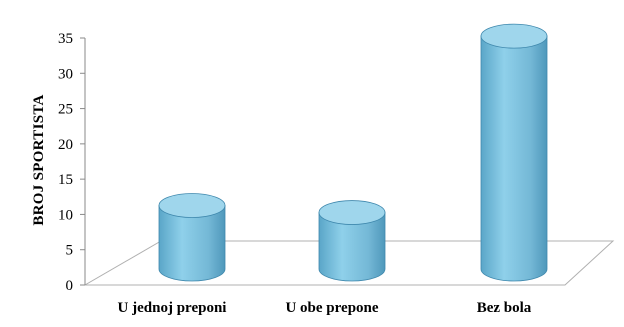 This screenshot has width=624, height=327. Describe the element at coordinates (65, 74) in the screenshot. I see `y-tick-label: 30` at that location.